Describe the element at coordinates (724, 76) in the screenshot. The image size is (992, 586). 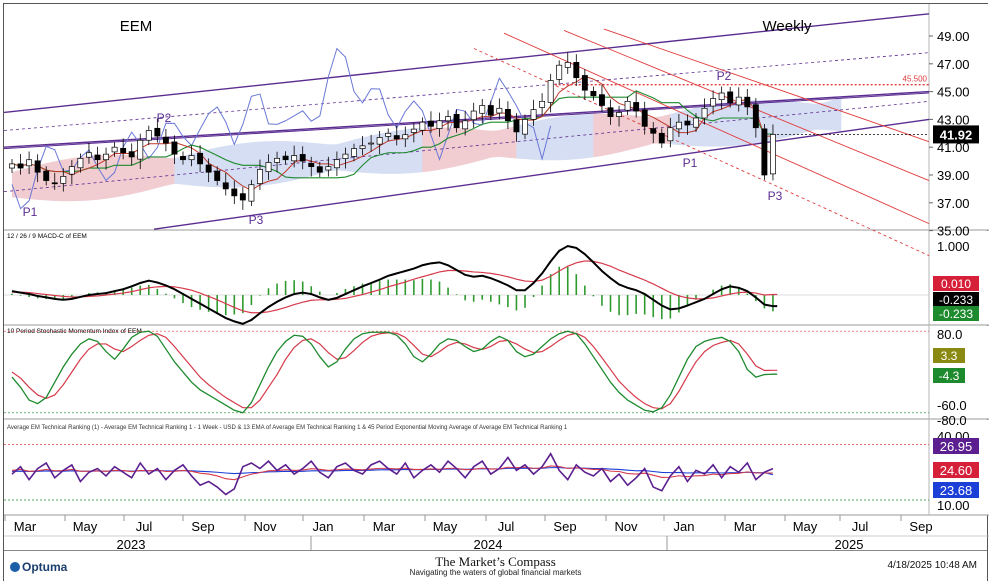
I see `pivot-label-5: P2` at that location.